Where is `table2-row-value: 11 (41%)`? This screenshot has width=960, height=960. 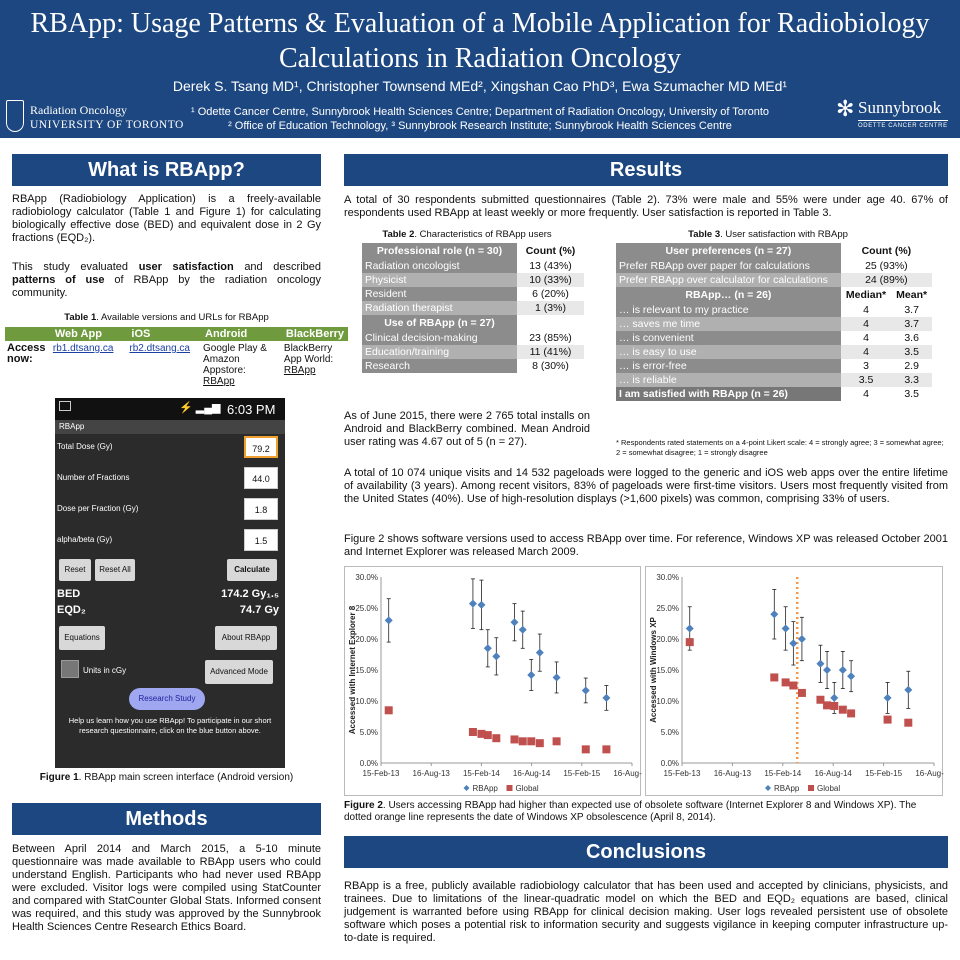 table2-row-value: 11 (41%) is located at coordinates (550, 352).